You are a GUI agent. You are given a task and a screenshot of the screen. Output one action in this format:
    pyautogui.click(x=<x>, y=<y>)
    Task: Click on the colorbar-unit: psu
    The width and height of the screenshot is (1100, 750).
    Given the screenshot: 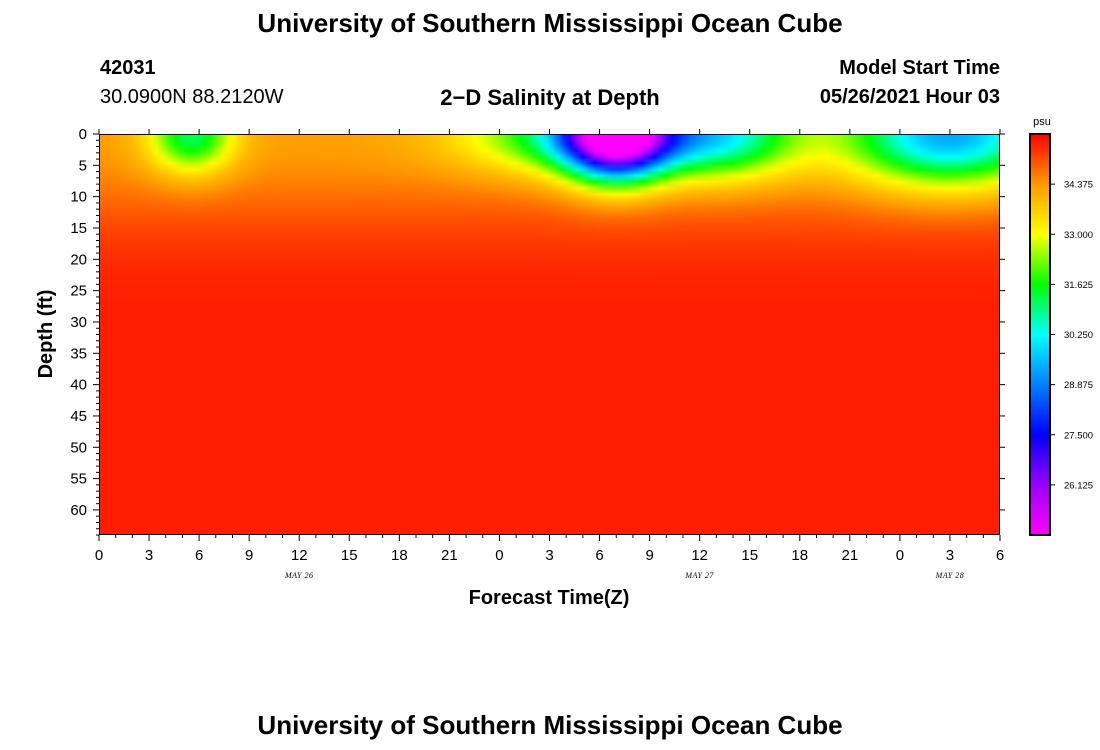 What is the action you would take?
    pyautogui.click(x=1042, y=122)
    